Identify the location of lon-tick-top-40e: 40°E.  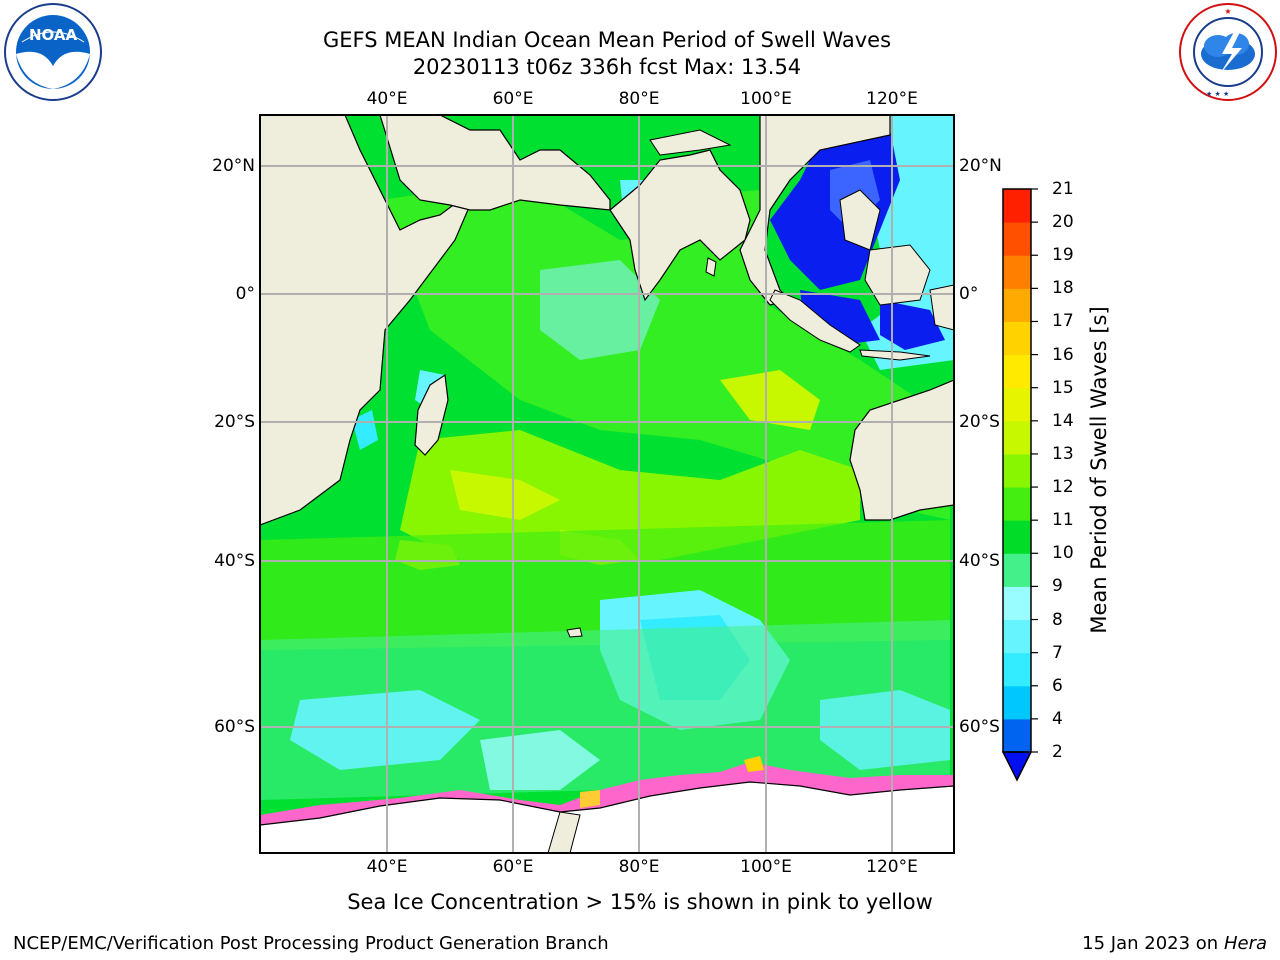
(387, 99).